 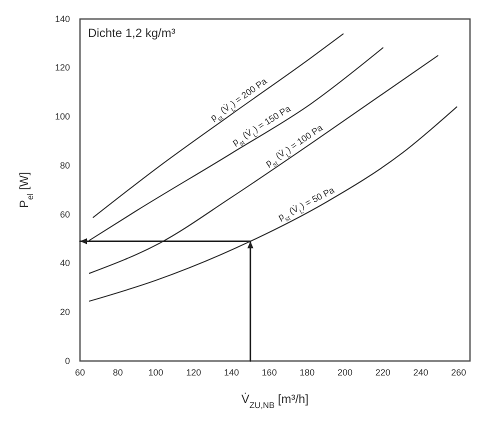 I want to click on x-tick-label: 160, so click(x=269, y=372).